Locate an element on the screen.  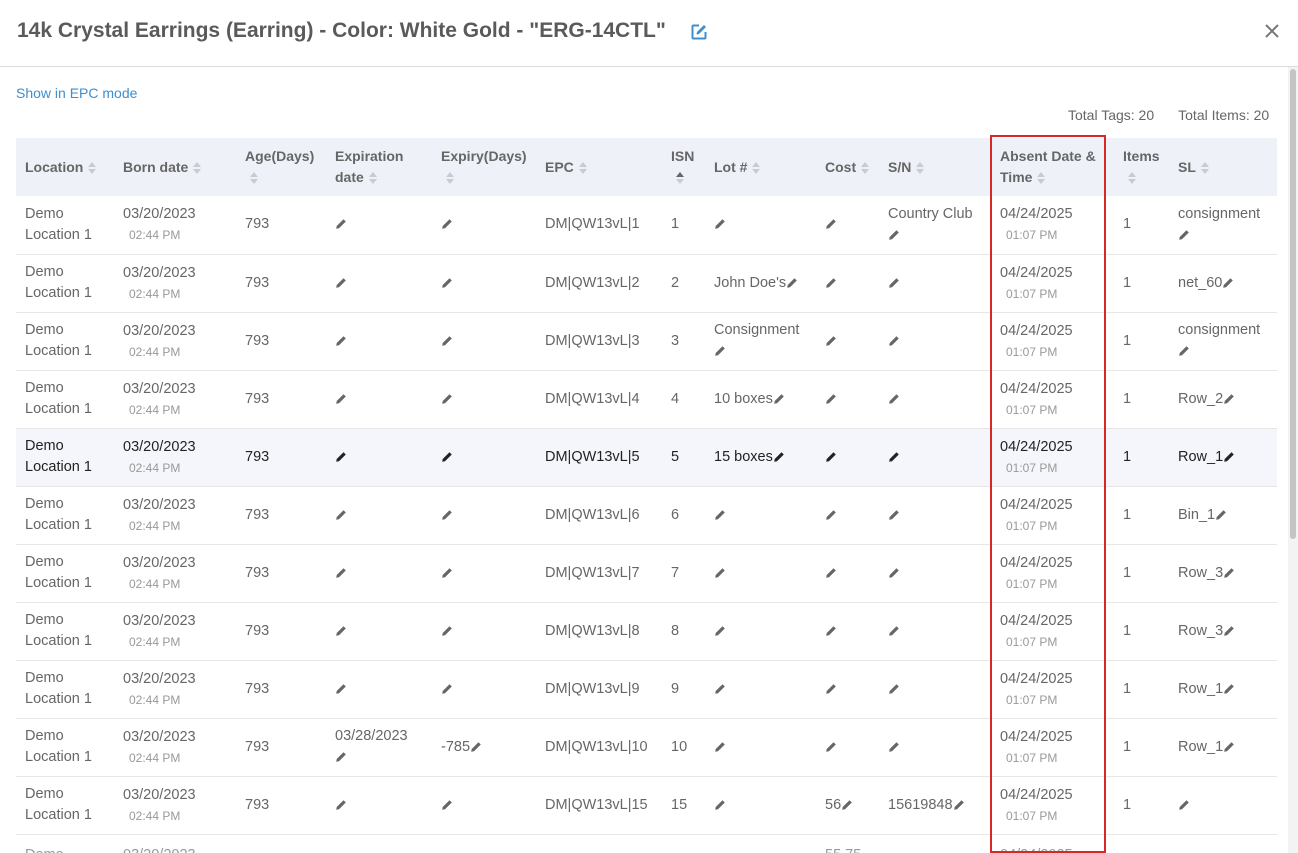
cell-cost: 55.75 is located at coordinates (847, 843).